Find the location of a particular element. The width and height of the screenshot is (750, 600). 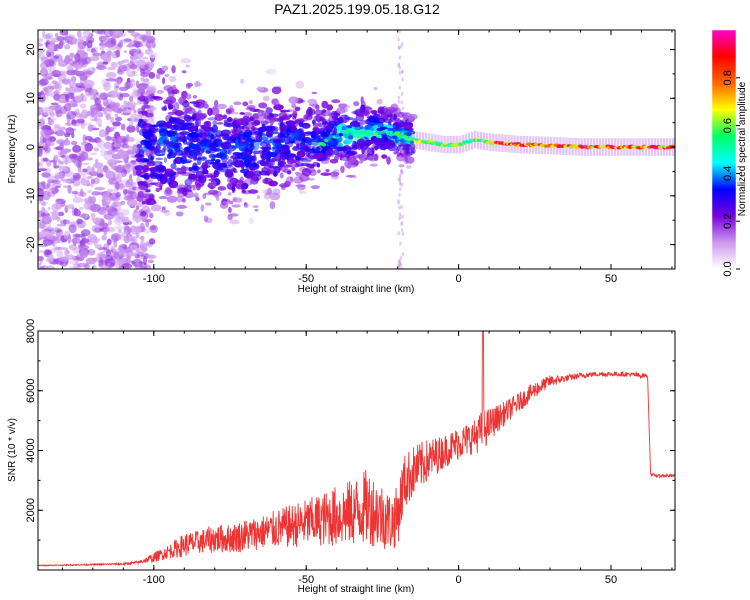

y-tick-label: -10 is located at coordinates (31, 196).